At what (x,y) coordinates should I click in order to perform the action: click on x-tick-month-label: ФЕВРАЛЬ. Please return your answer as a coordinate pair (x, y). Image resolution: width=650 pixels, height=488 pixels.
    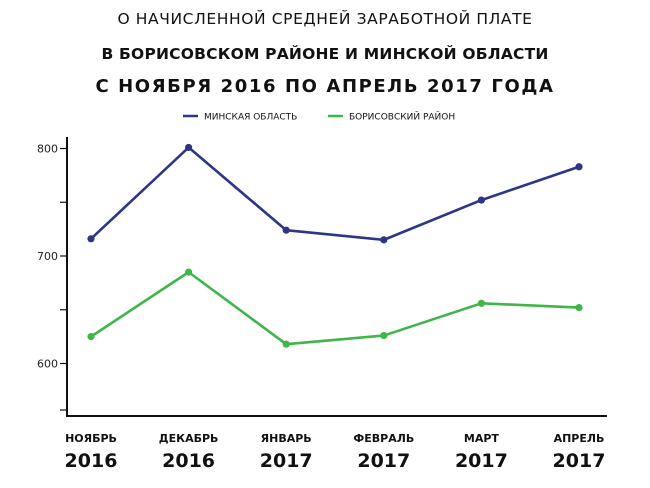
    Looking at the image, I should click on (383, 438).